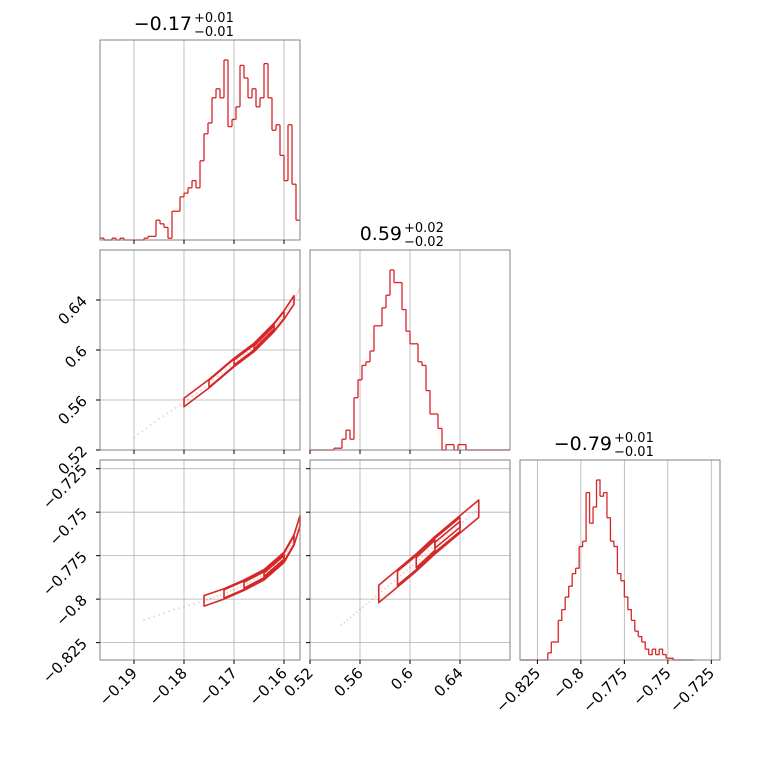 This screenshot has height=765, width=760. Describe the element at coordinates (381, 234) in the screenshot. I see `hist-y-title-value: 0.59` at that location.